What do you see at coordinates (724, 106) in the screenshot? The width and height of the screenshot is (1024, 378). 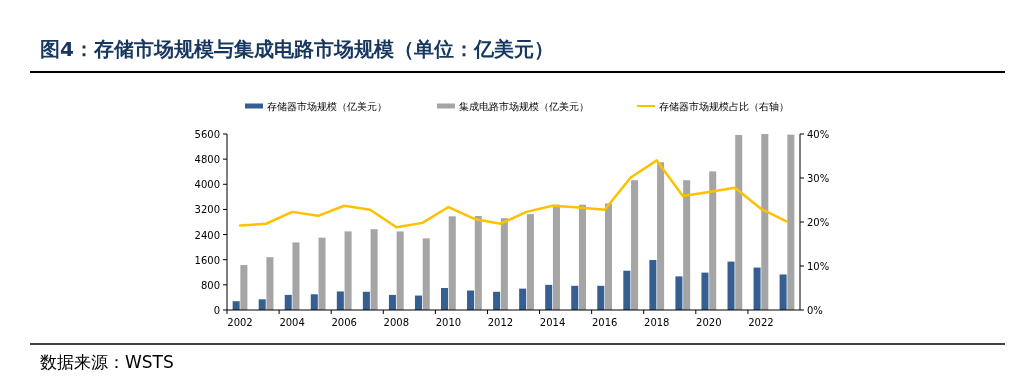 I see `legend-label: 存储器市场规模占比（右轴）` at bounding box center [724, 106].